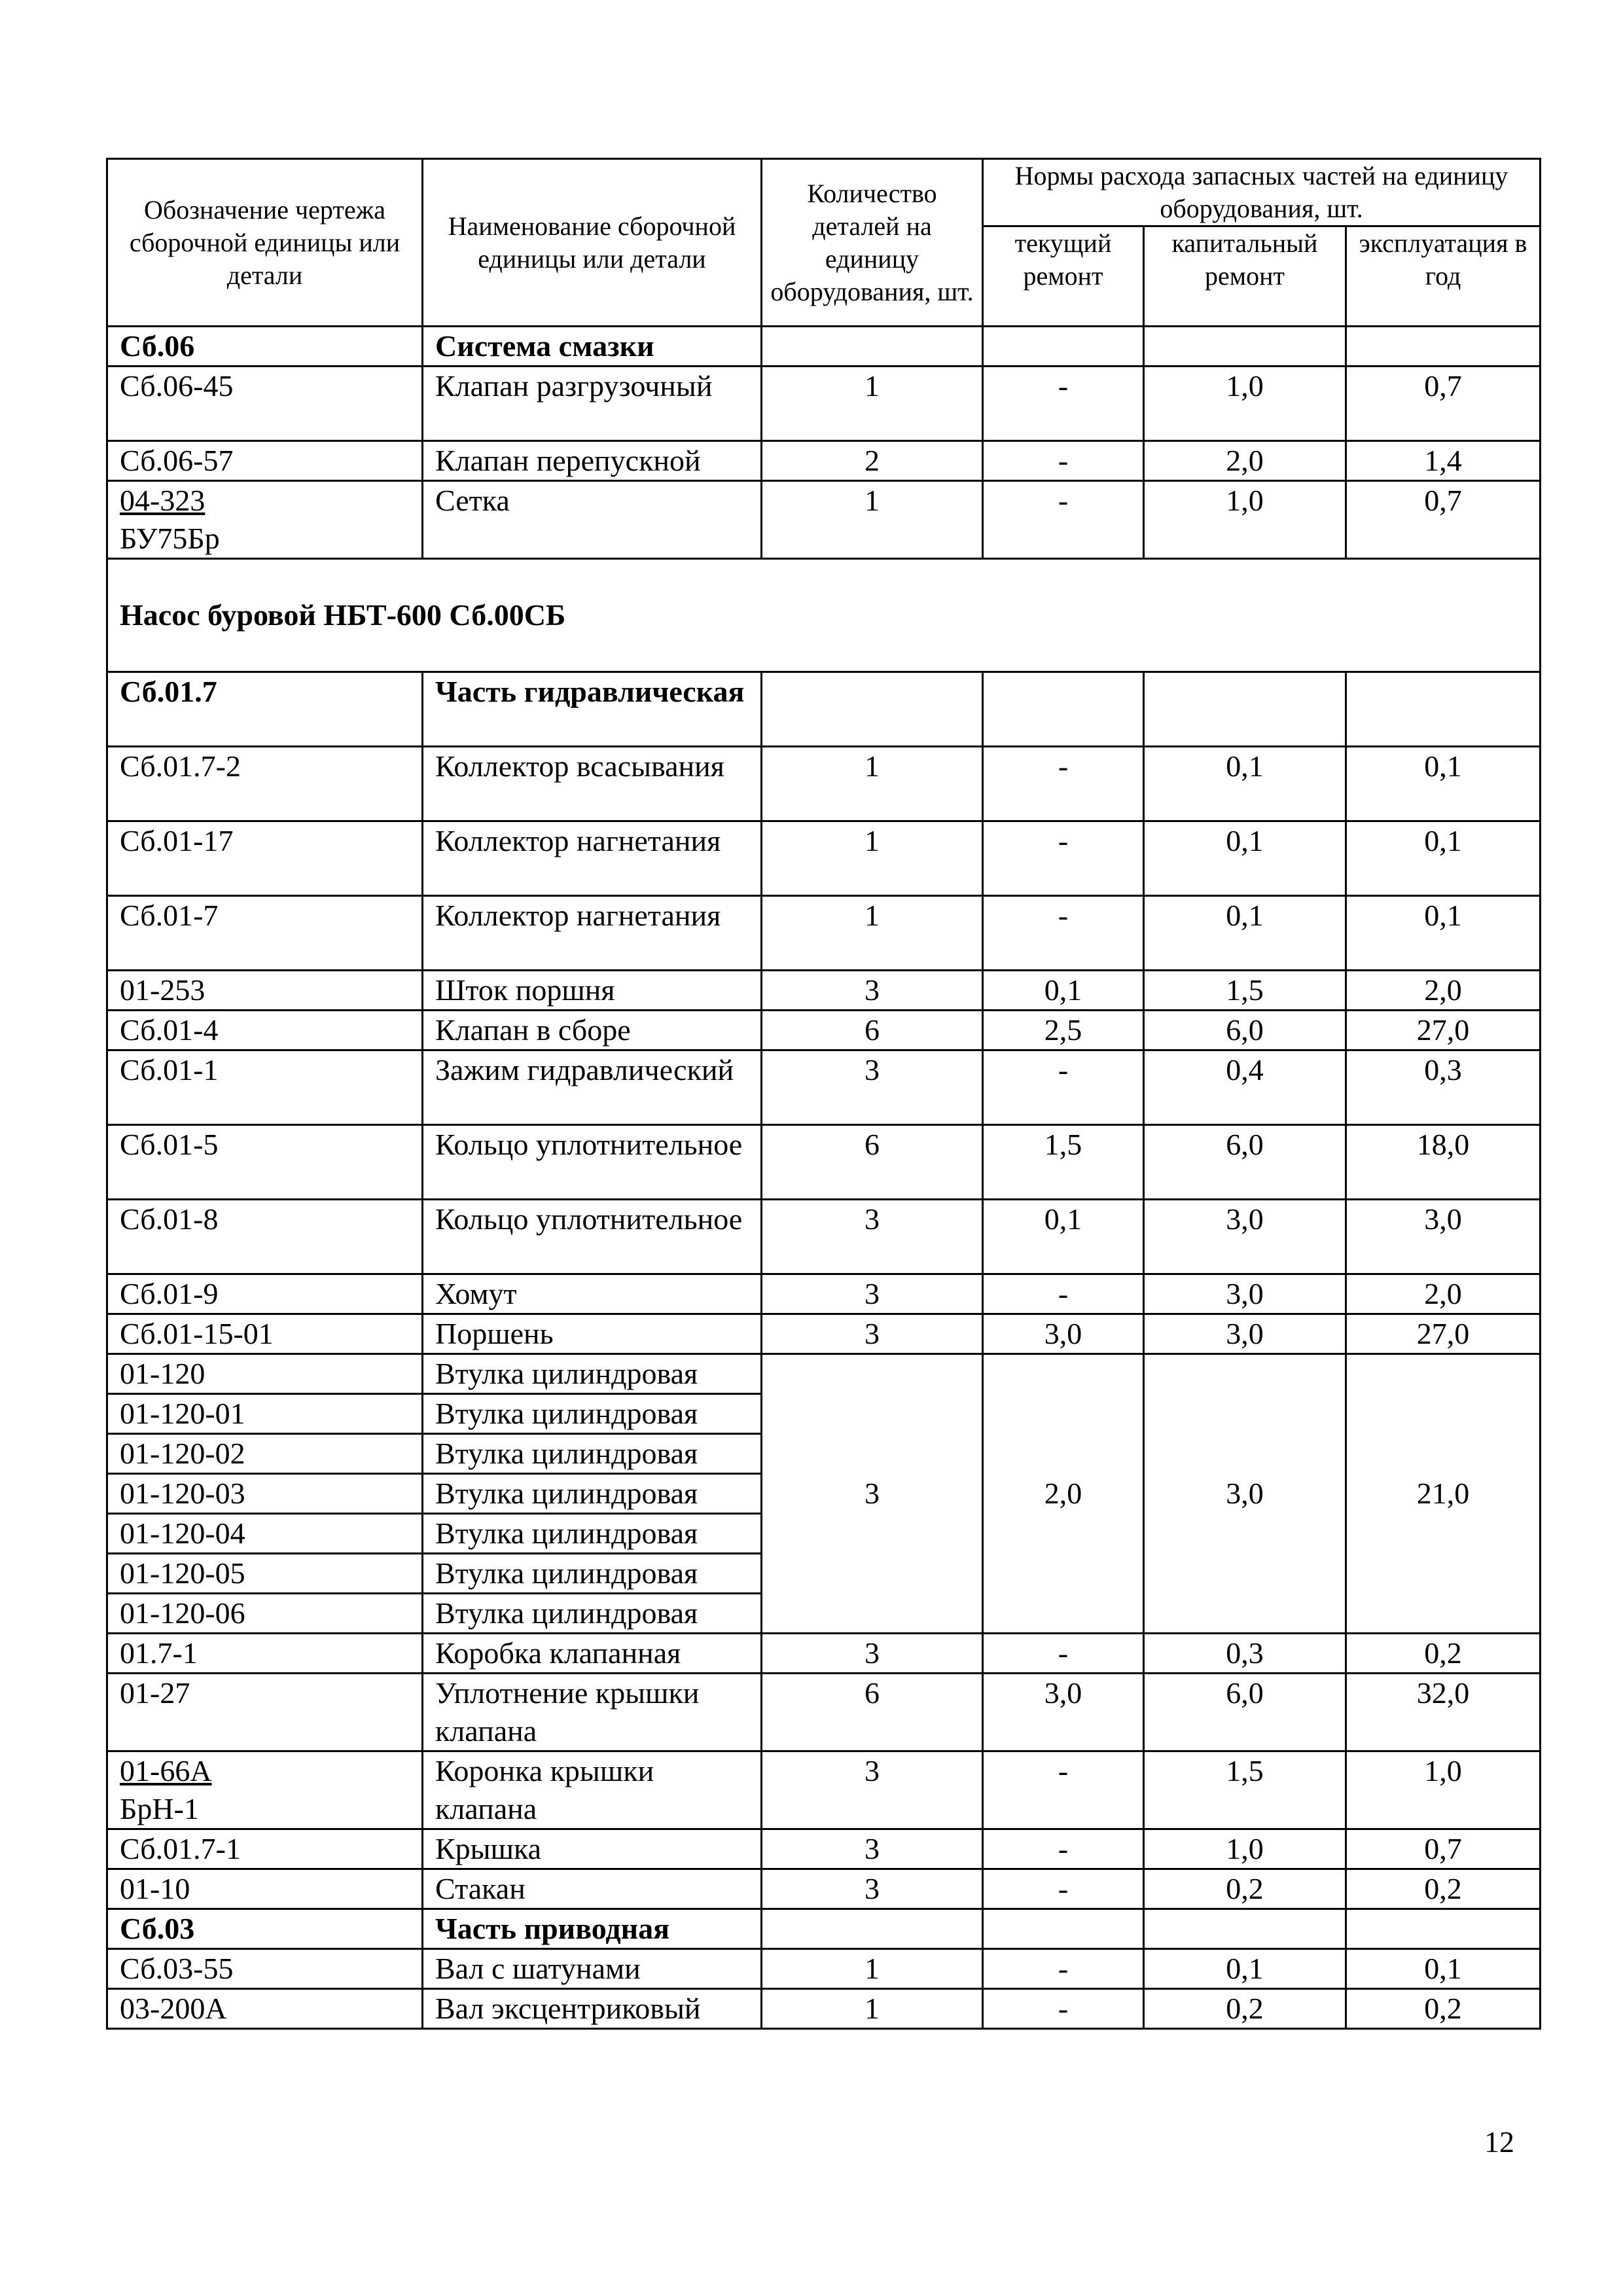  I want to click on table-row: Сб.01-1 Зажим гидравлический 3-0,4 0,3, so click(824, 1087).